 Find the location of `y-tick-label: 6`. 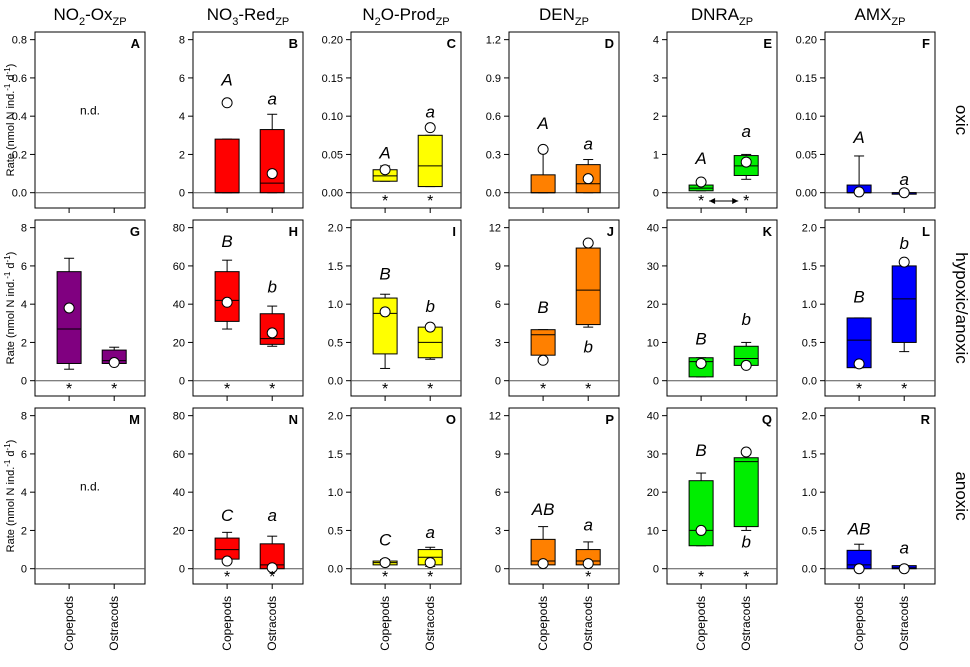

y-tick-label: 6 is located at coordinates (498, 493).